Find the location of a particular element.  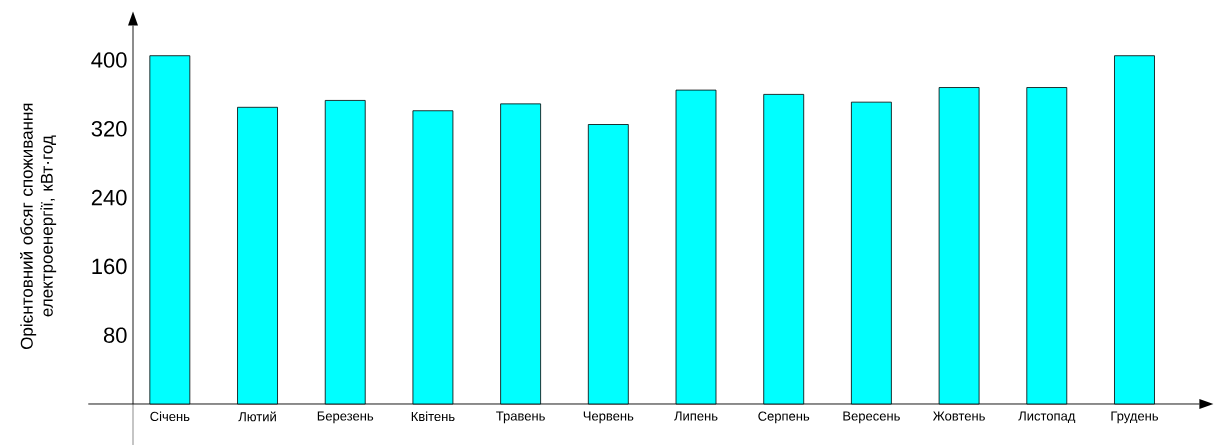

y-tick-label: 80 is located at coordinates (115, 335).